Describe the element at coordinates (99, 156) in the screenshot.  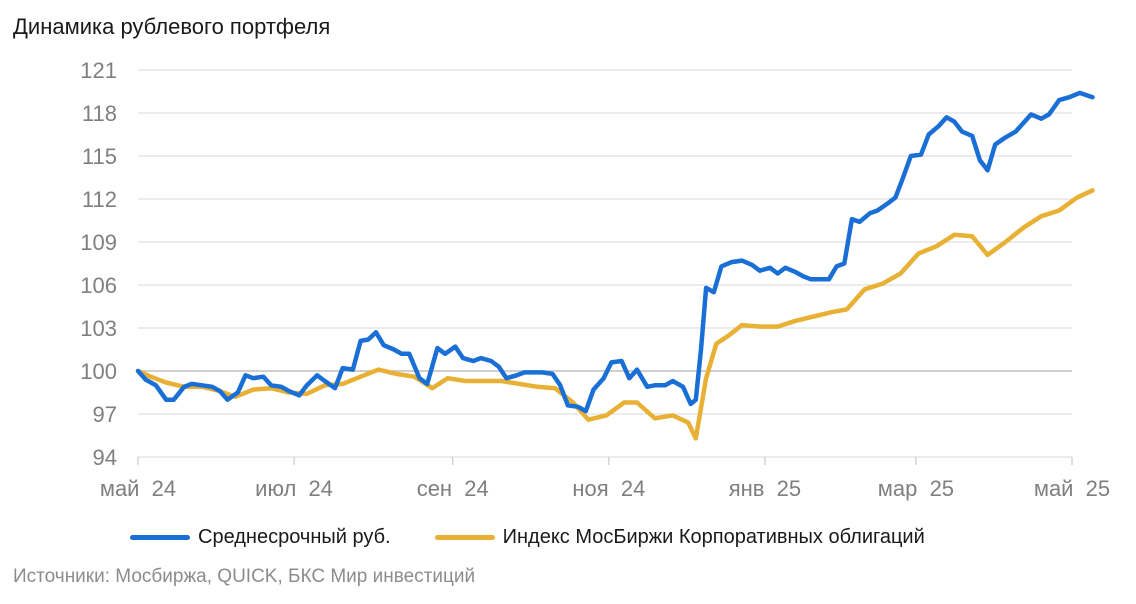
I see `y-tick-label: 115` at that location.